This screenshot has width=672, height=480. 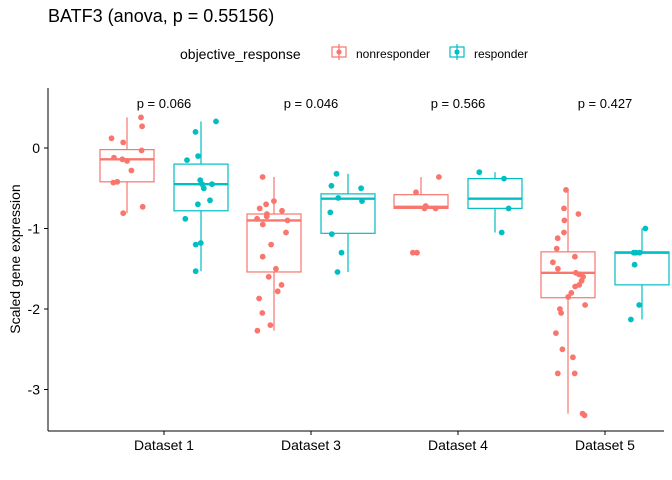 I want to click on legend-key-nonresponder, so click(x=339, y=52).